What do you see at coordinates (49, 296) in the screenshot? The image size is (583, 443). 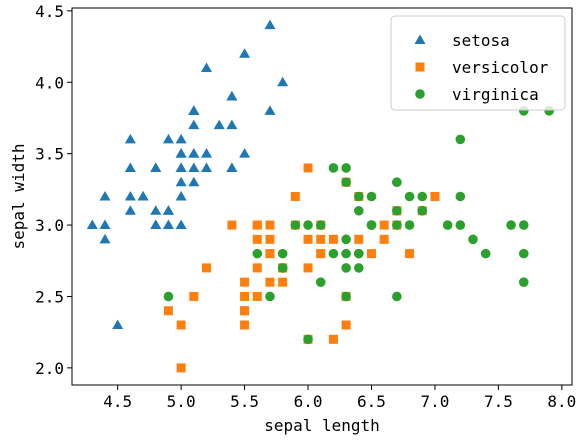 I see `y-tick-label: 2.5` at bounding box center [49, 296].